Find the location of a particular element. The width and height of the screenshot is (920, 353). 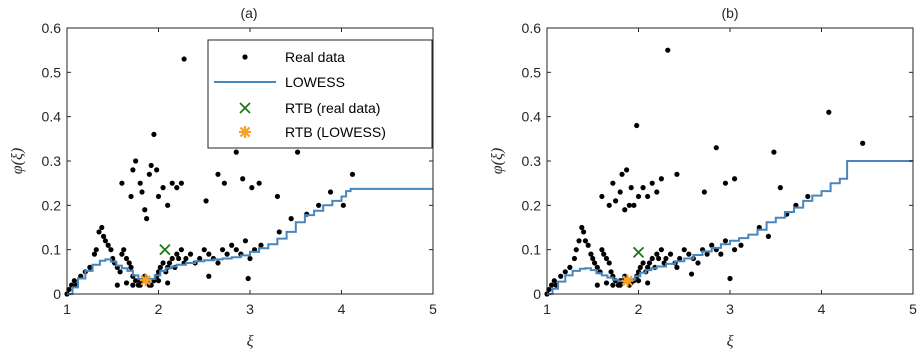

y-tick-label-b-0: 0 is located at coordinates (537, 294).